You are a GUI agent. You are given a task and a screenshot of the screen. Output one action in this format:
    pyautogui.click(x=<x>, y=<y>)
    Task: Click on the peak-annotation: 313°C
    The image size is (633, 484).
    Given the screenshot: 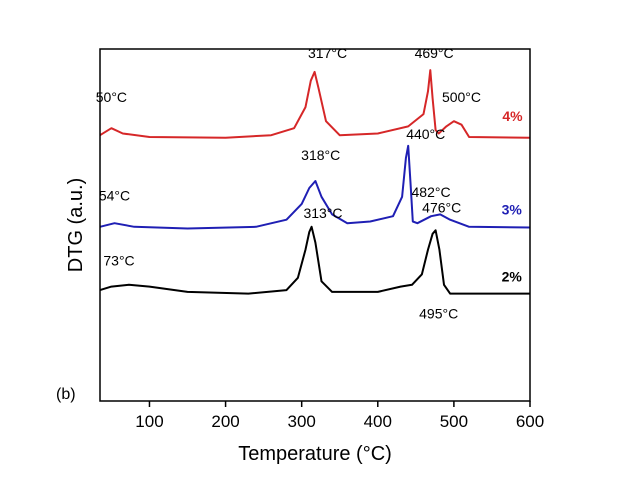 What is the action you would take?
    pyautogui.click(x=322, y=213)
    